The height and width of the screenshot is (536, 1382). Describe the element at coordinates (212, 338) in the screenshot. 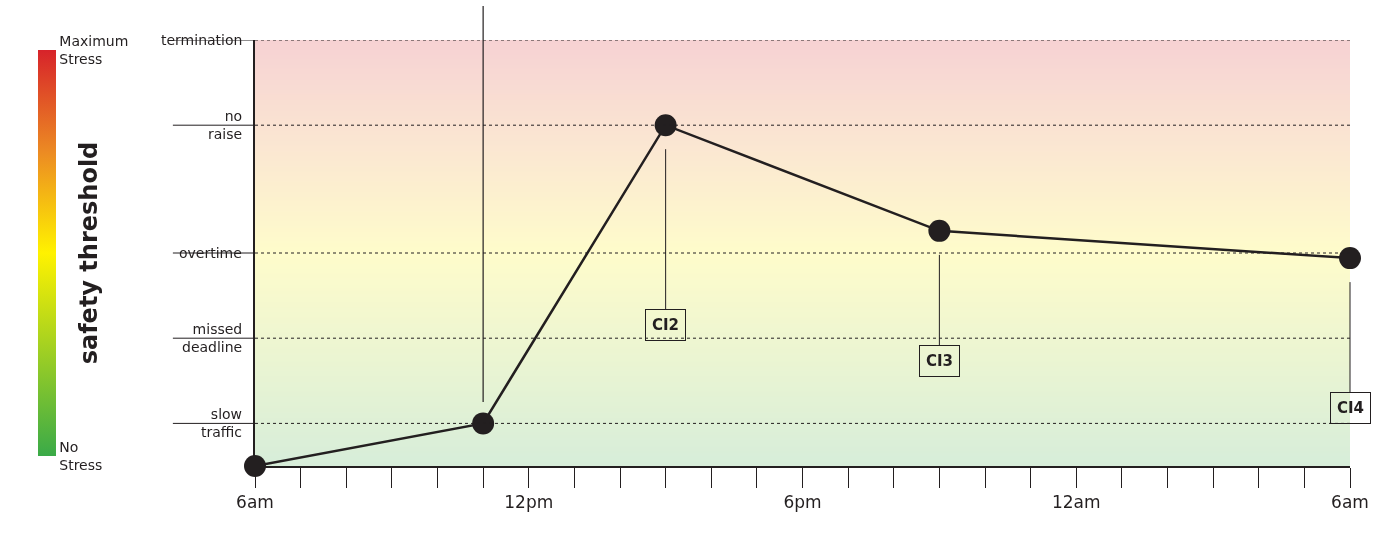

I see `ref-line-label: missed deadline` at that location.